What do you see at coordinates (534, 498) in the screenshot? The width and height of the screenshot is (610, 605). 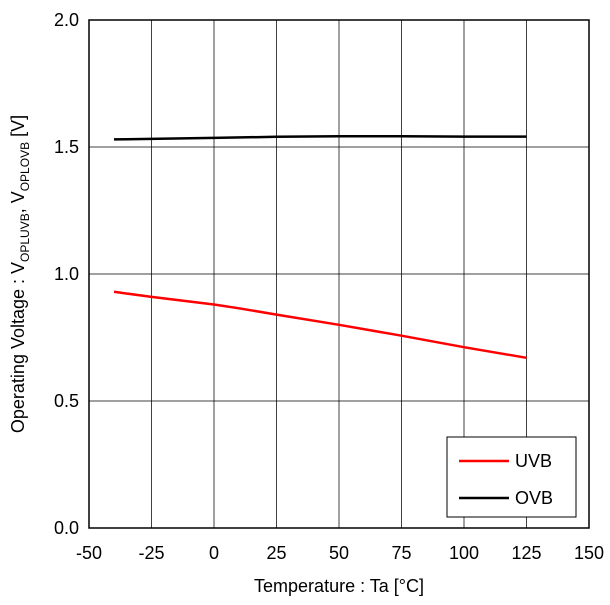 I see `legend-label-ovb: OVB` at bounding box center [534, 498].